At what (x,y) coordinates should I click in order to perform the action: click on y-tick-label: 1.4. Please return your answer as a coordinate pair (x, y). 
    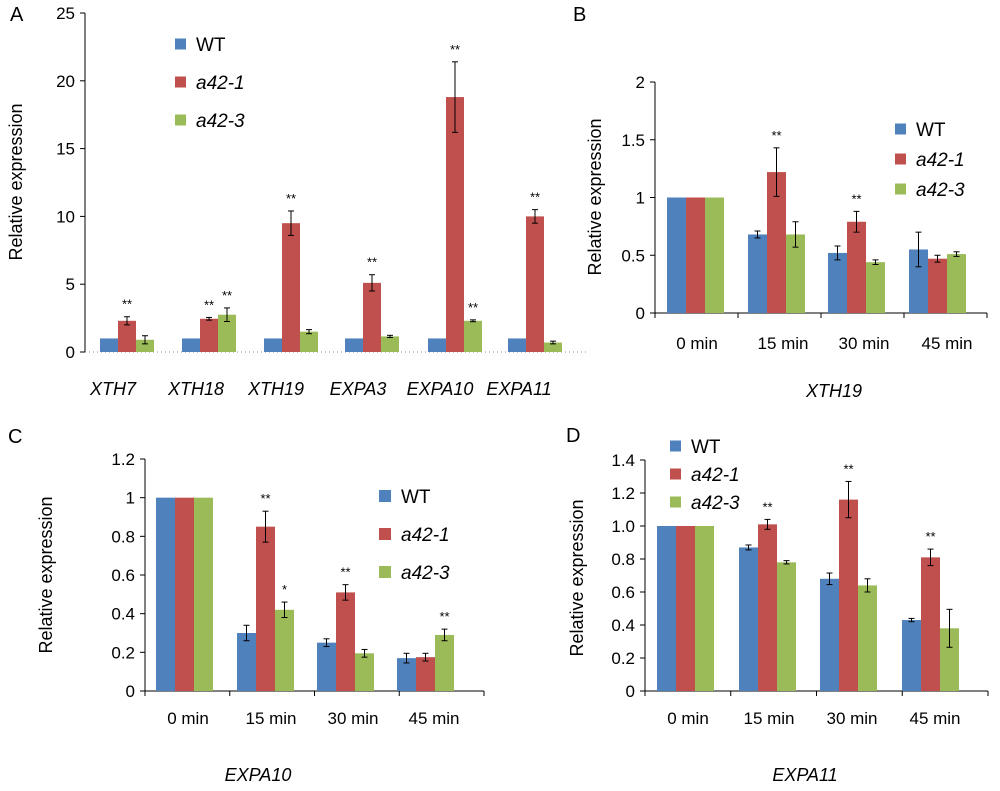
    Looking at the image, I should click on (623, 460).